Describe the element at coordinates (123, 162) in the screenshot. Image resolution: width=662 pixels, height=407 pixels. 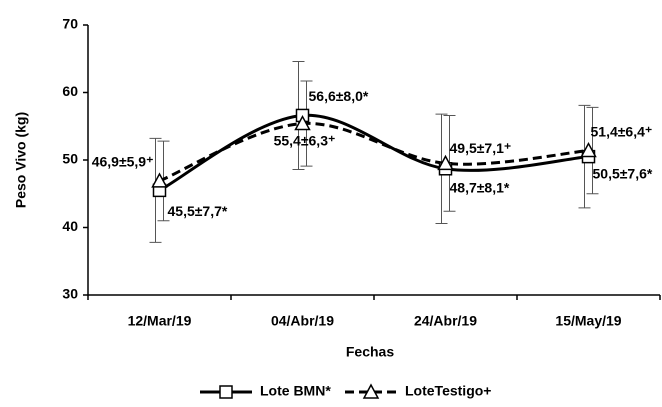
I see `data-label: 46,9±5,9⁺` at that location.